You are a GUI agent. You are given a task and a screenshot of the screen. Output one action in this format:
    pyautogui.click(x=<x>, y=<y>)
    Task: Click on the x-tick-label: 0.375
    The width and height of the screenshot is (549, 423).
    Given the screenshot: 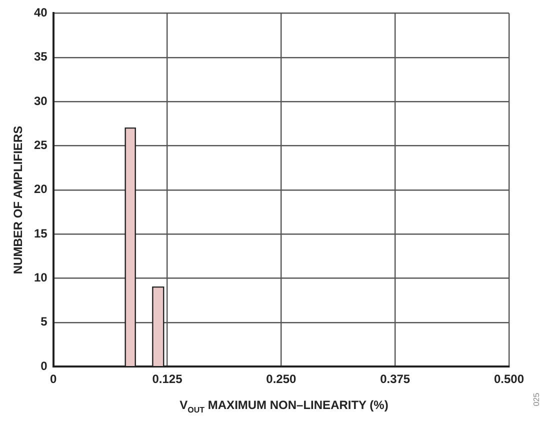 What is the action you would take?
    pyautogui.click(x=395, y=379)
    